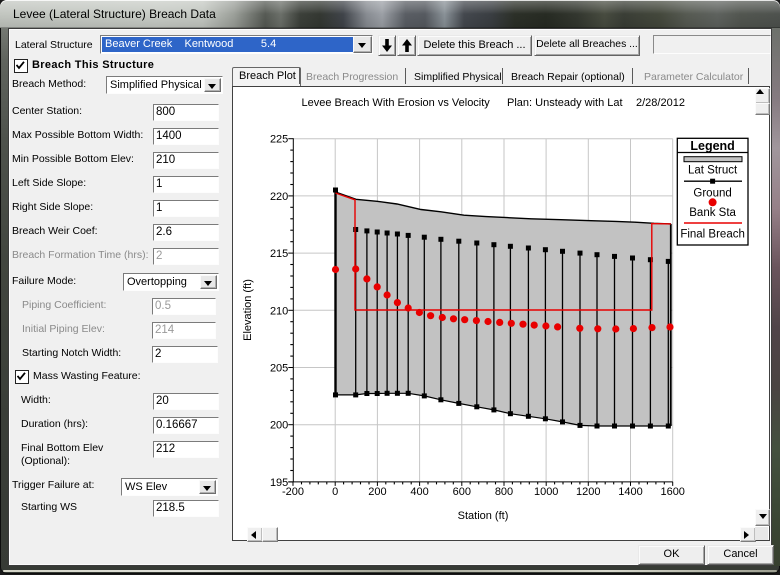 The image size is (780, 575). What do you see at coordinates (279, 483) in the screenshot?
I see `svg-text: 195` at bounding box center [279, 483].